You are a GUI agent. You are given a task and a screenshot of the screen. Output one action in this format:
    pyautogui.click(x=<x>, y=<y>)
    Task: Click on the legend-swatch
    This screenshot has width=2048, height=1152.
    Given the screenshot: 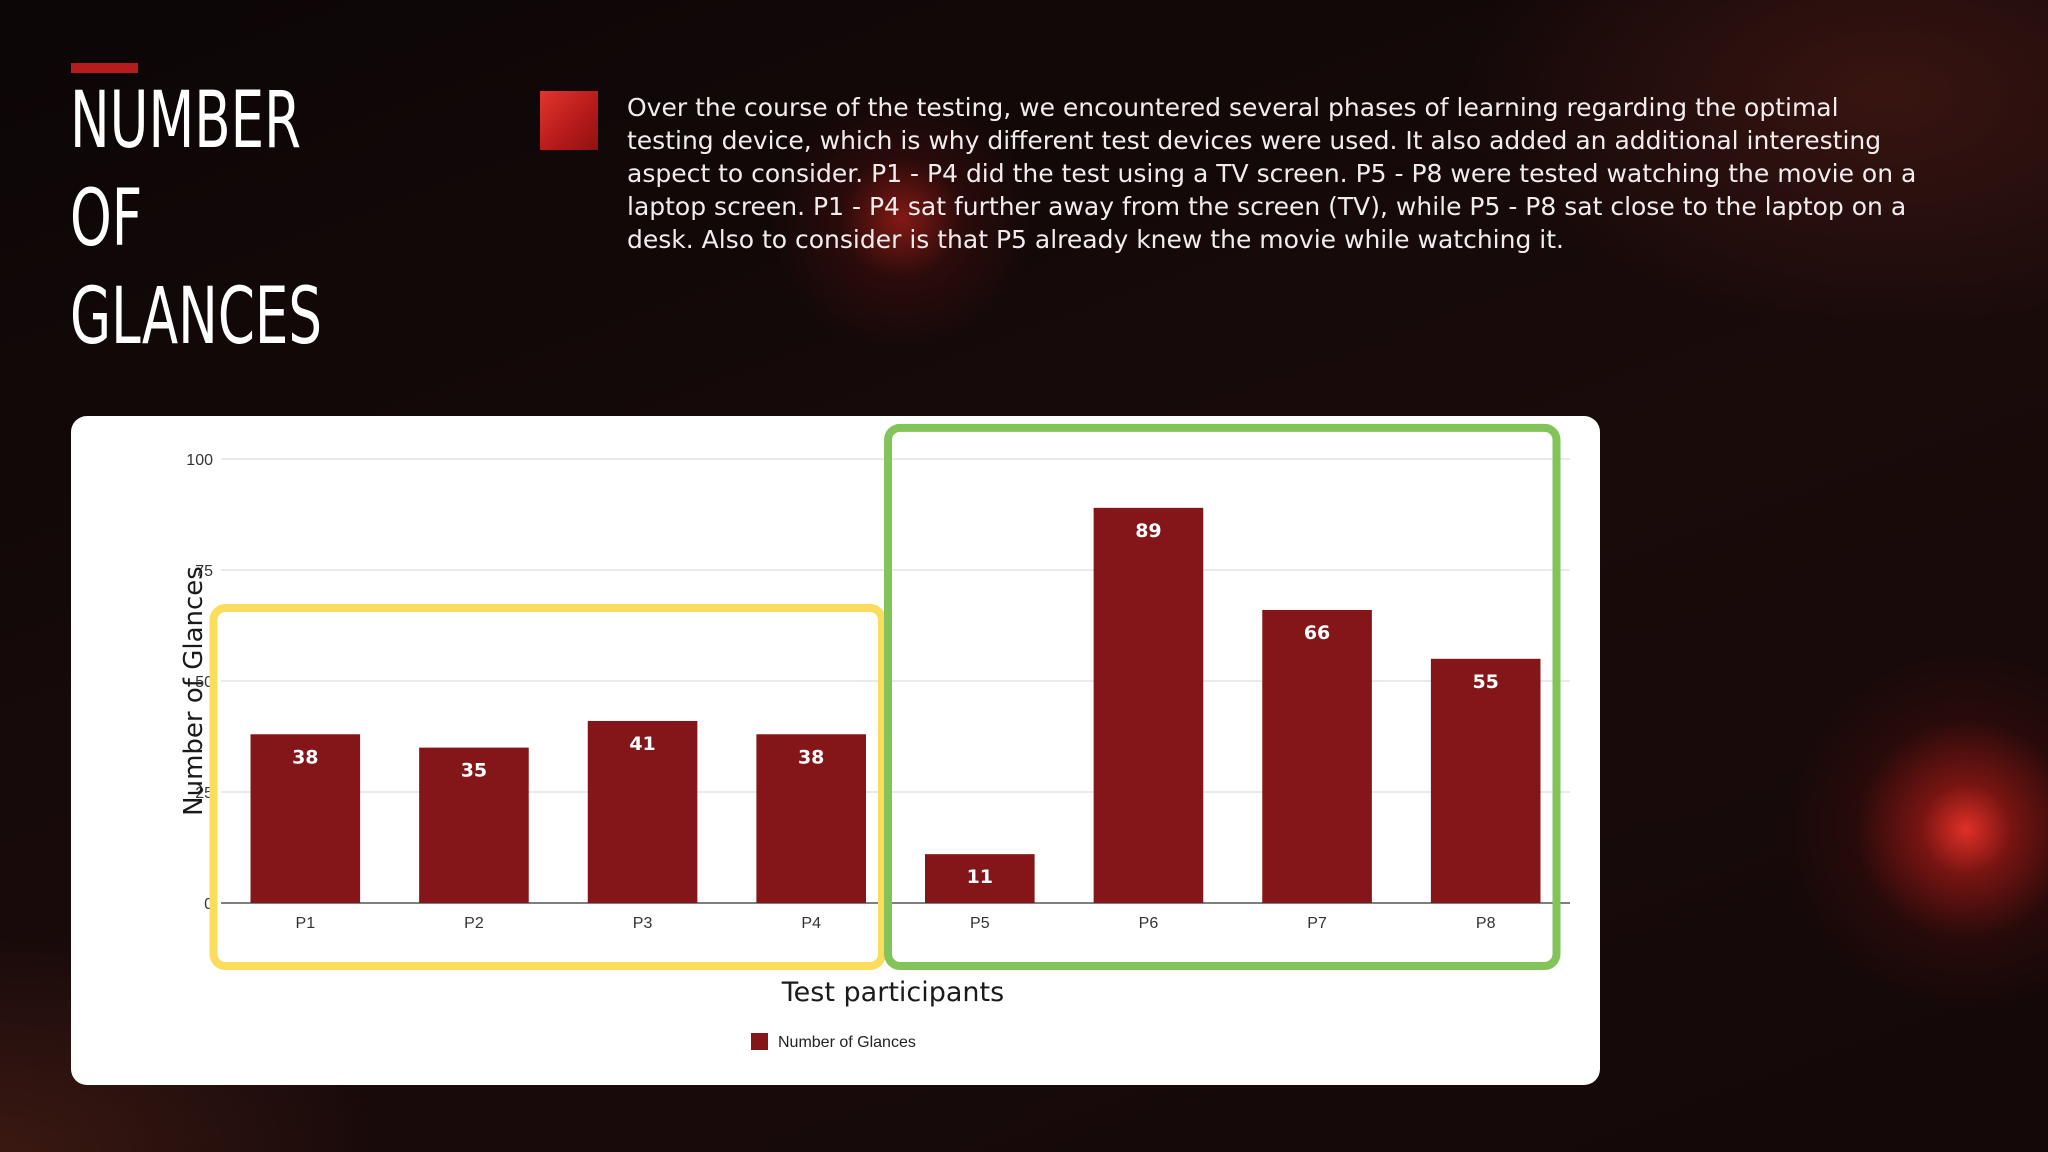 What is the action you would take?
    pyautogui.click(x=759, y=1041)
    